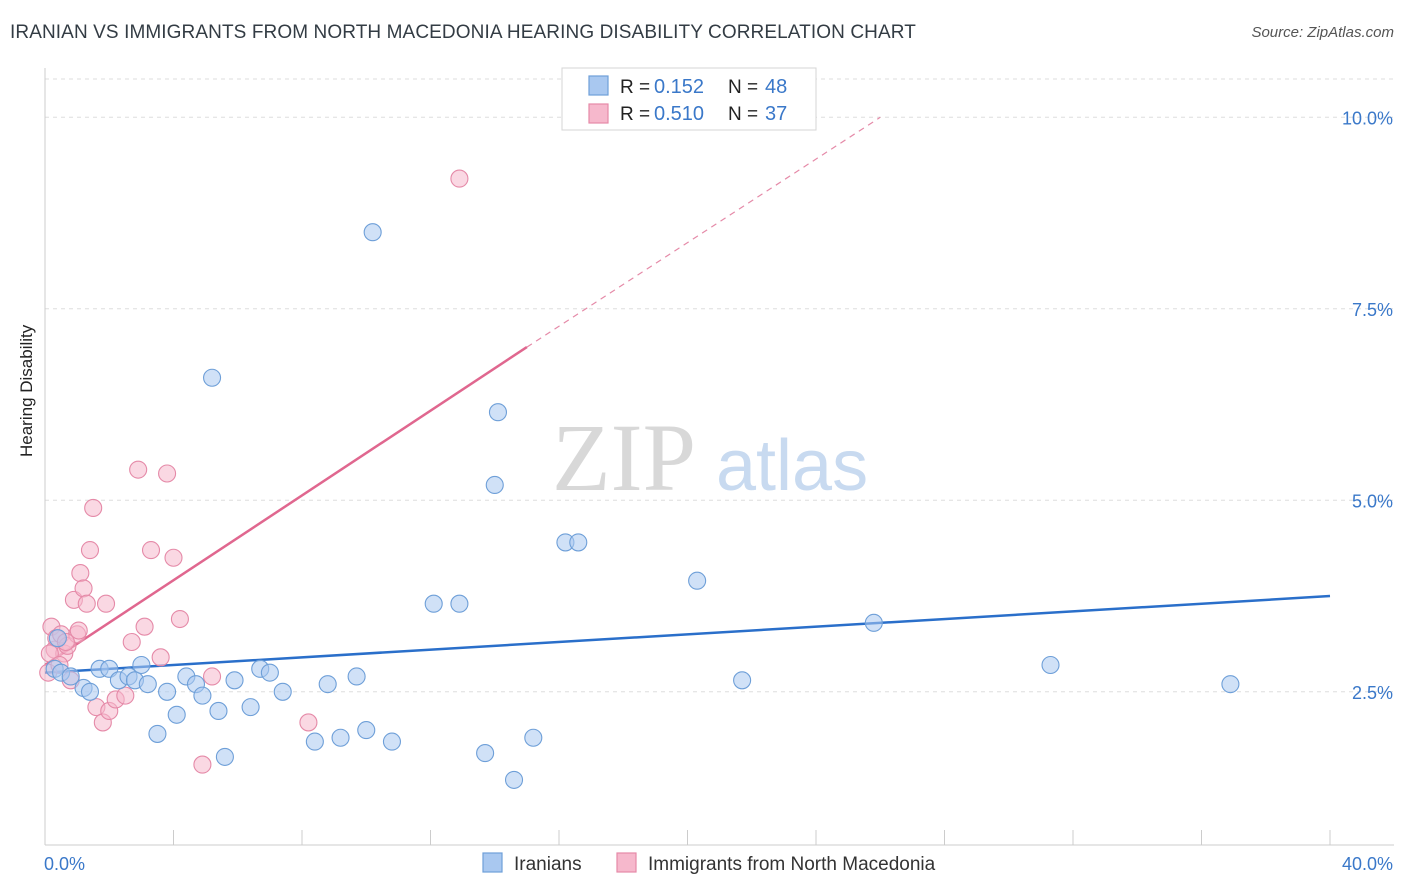 Image resolution: width=1406 pixels, height=892 pixels. I want to click on watermark-atlas: atlas, so click(792, 466).